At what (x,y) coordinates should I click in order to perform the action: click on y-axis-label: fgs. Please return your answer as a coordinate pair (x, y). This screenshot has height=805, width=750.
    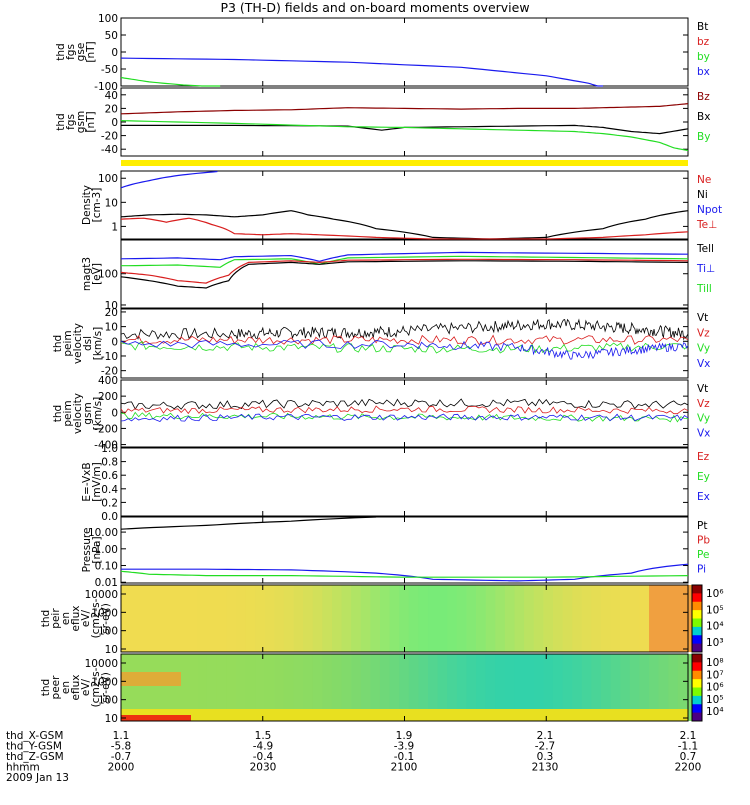
    Looking at the image, I should click on (71, 122).